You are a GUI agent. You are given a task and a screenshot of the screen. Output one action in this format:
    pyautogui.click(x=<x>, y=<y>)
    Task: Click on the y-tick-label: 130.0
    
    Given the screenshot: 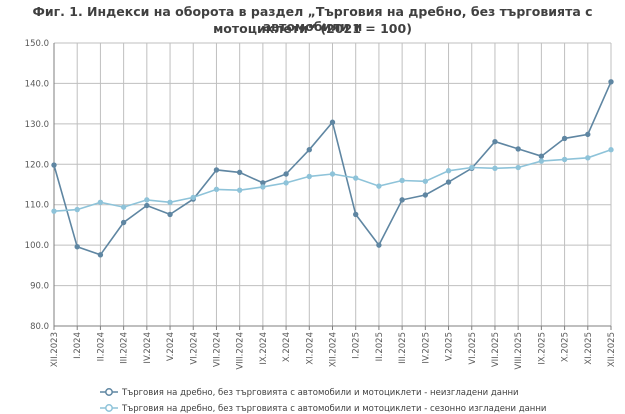 What is the action you would take?
    pyautogui.click(x=37, y=125)
    